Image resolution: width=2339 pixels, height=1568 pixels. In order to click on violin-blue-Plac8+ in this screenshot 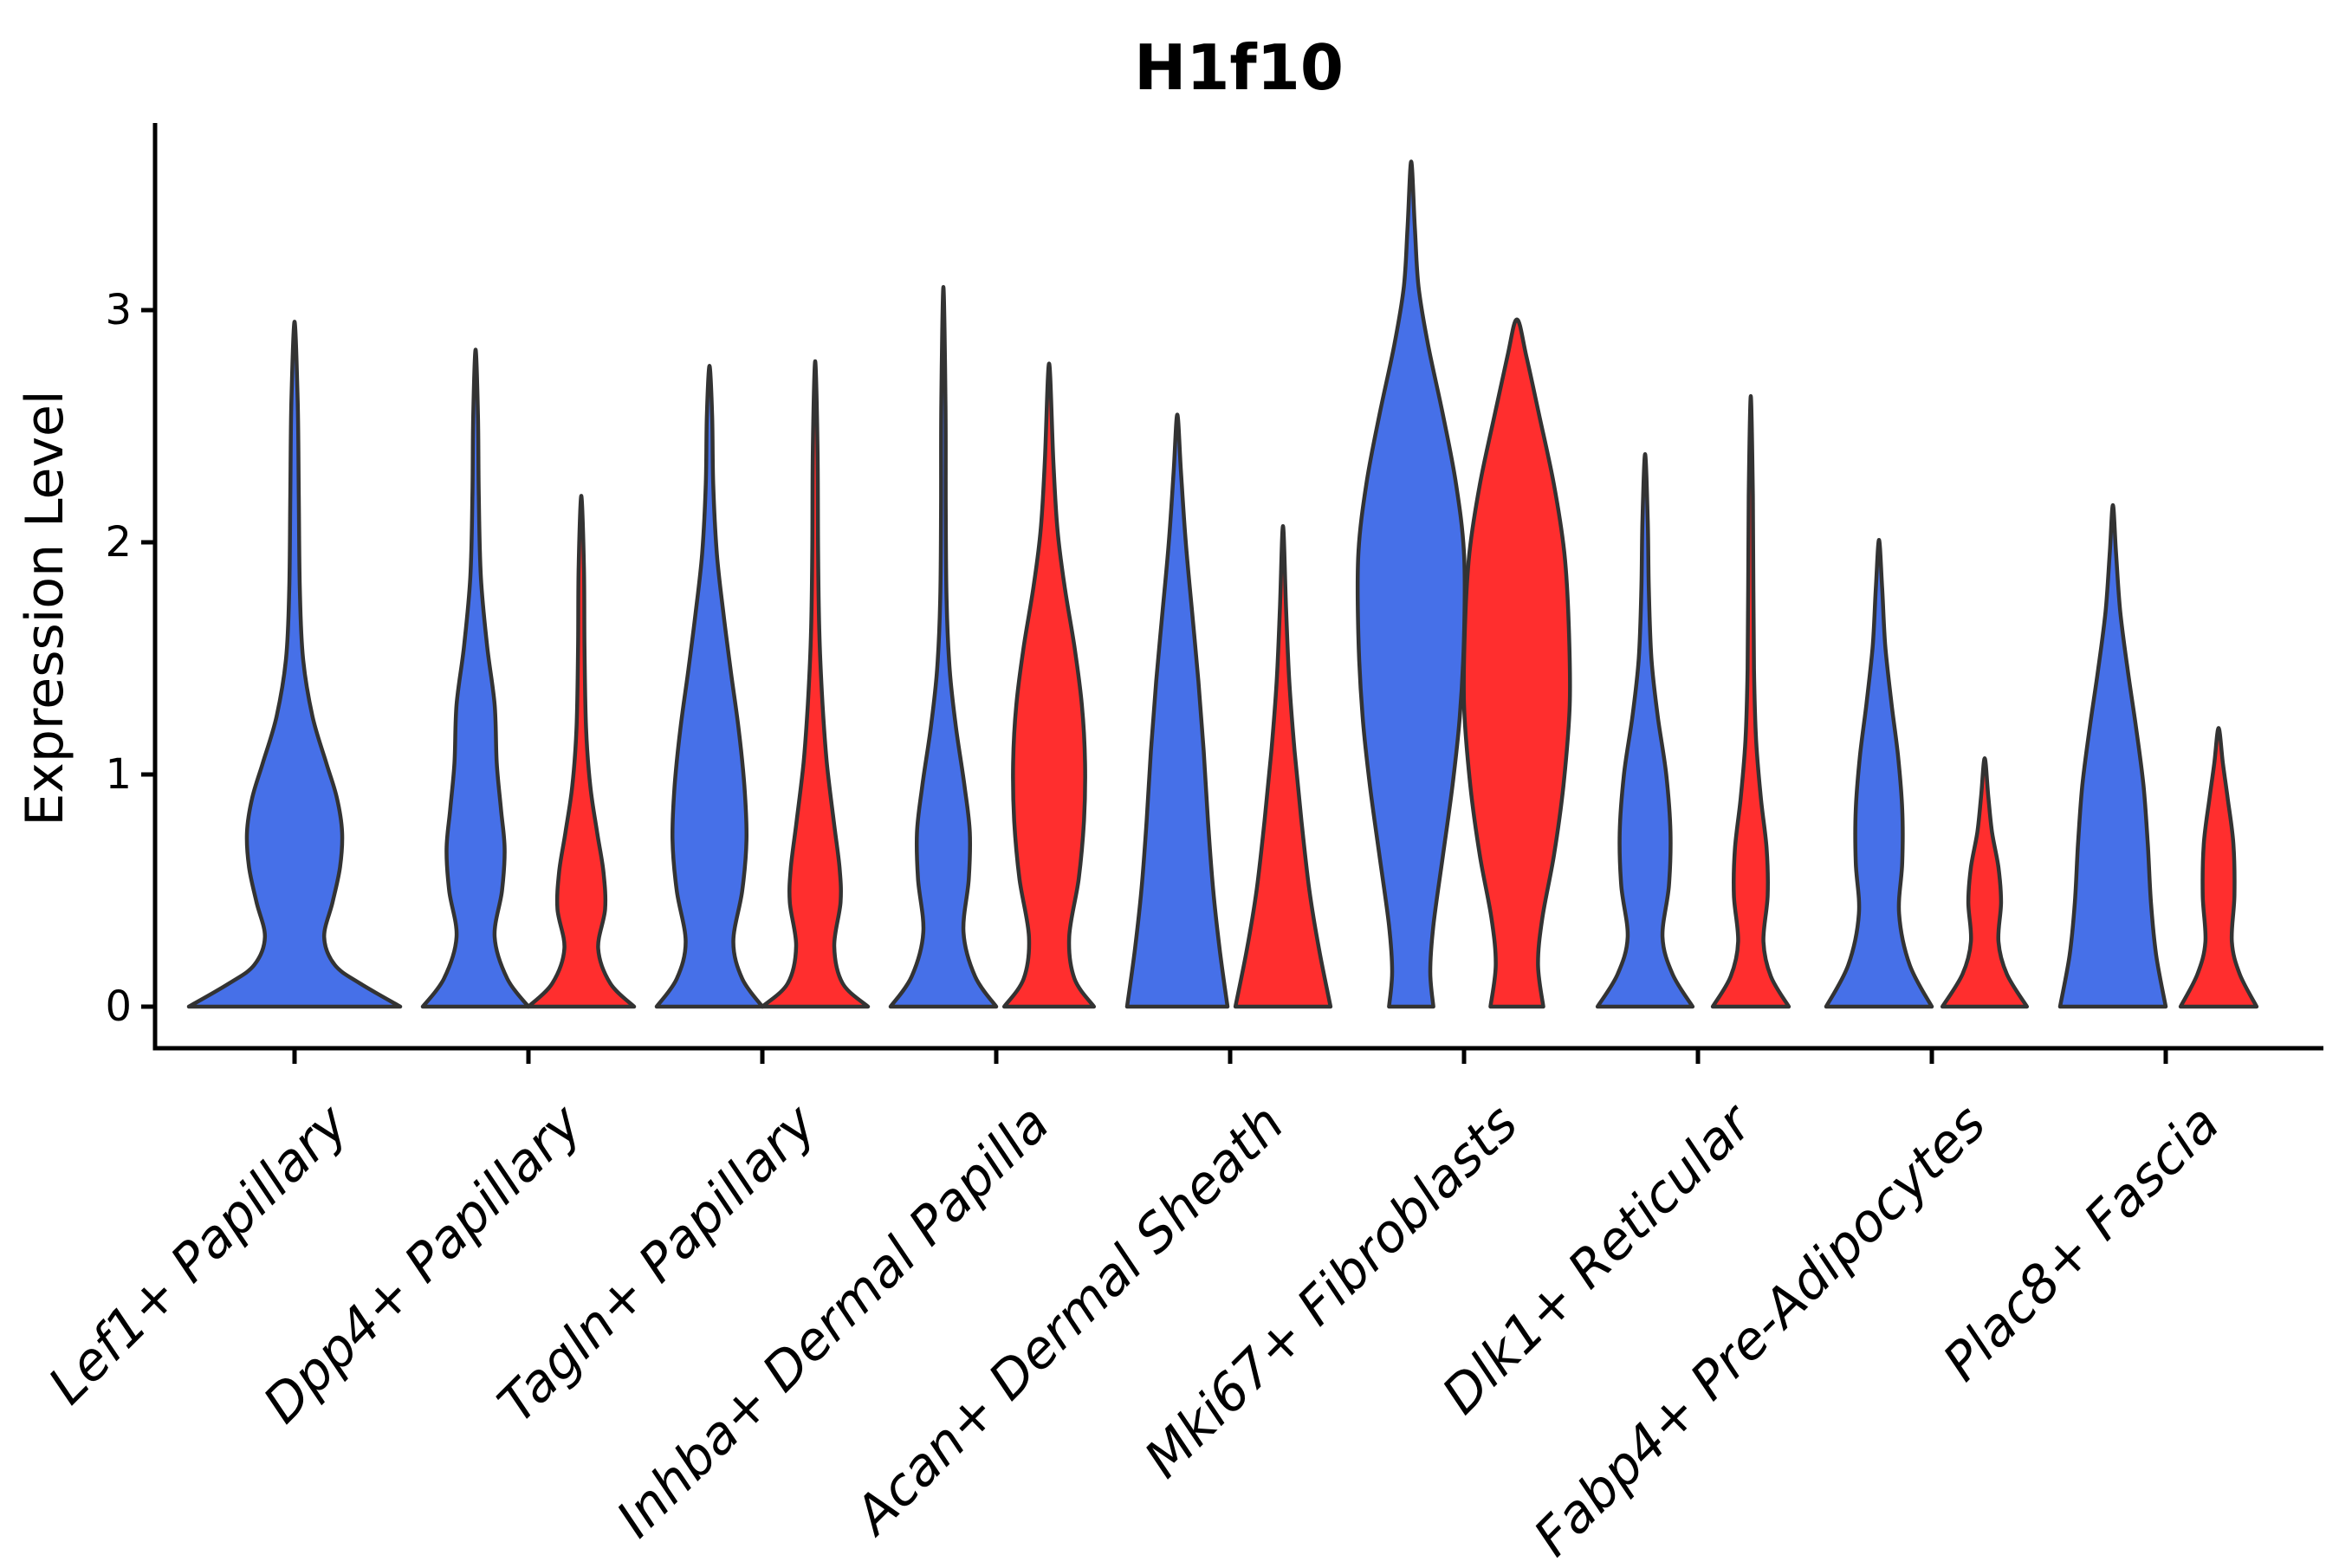, I will do `click(2112, 755)`.